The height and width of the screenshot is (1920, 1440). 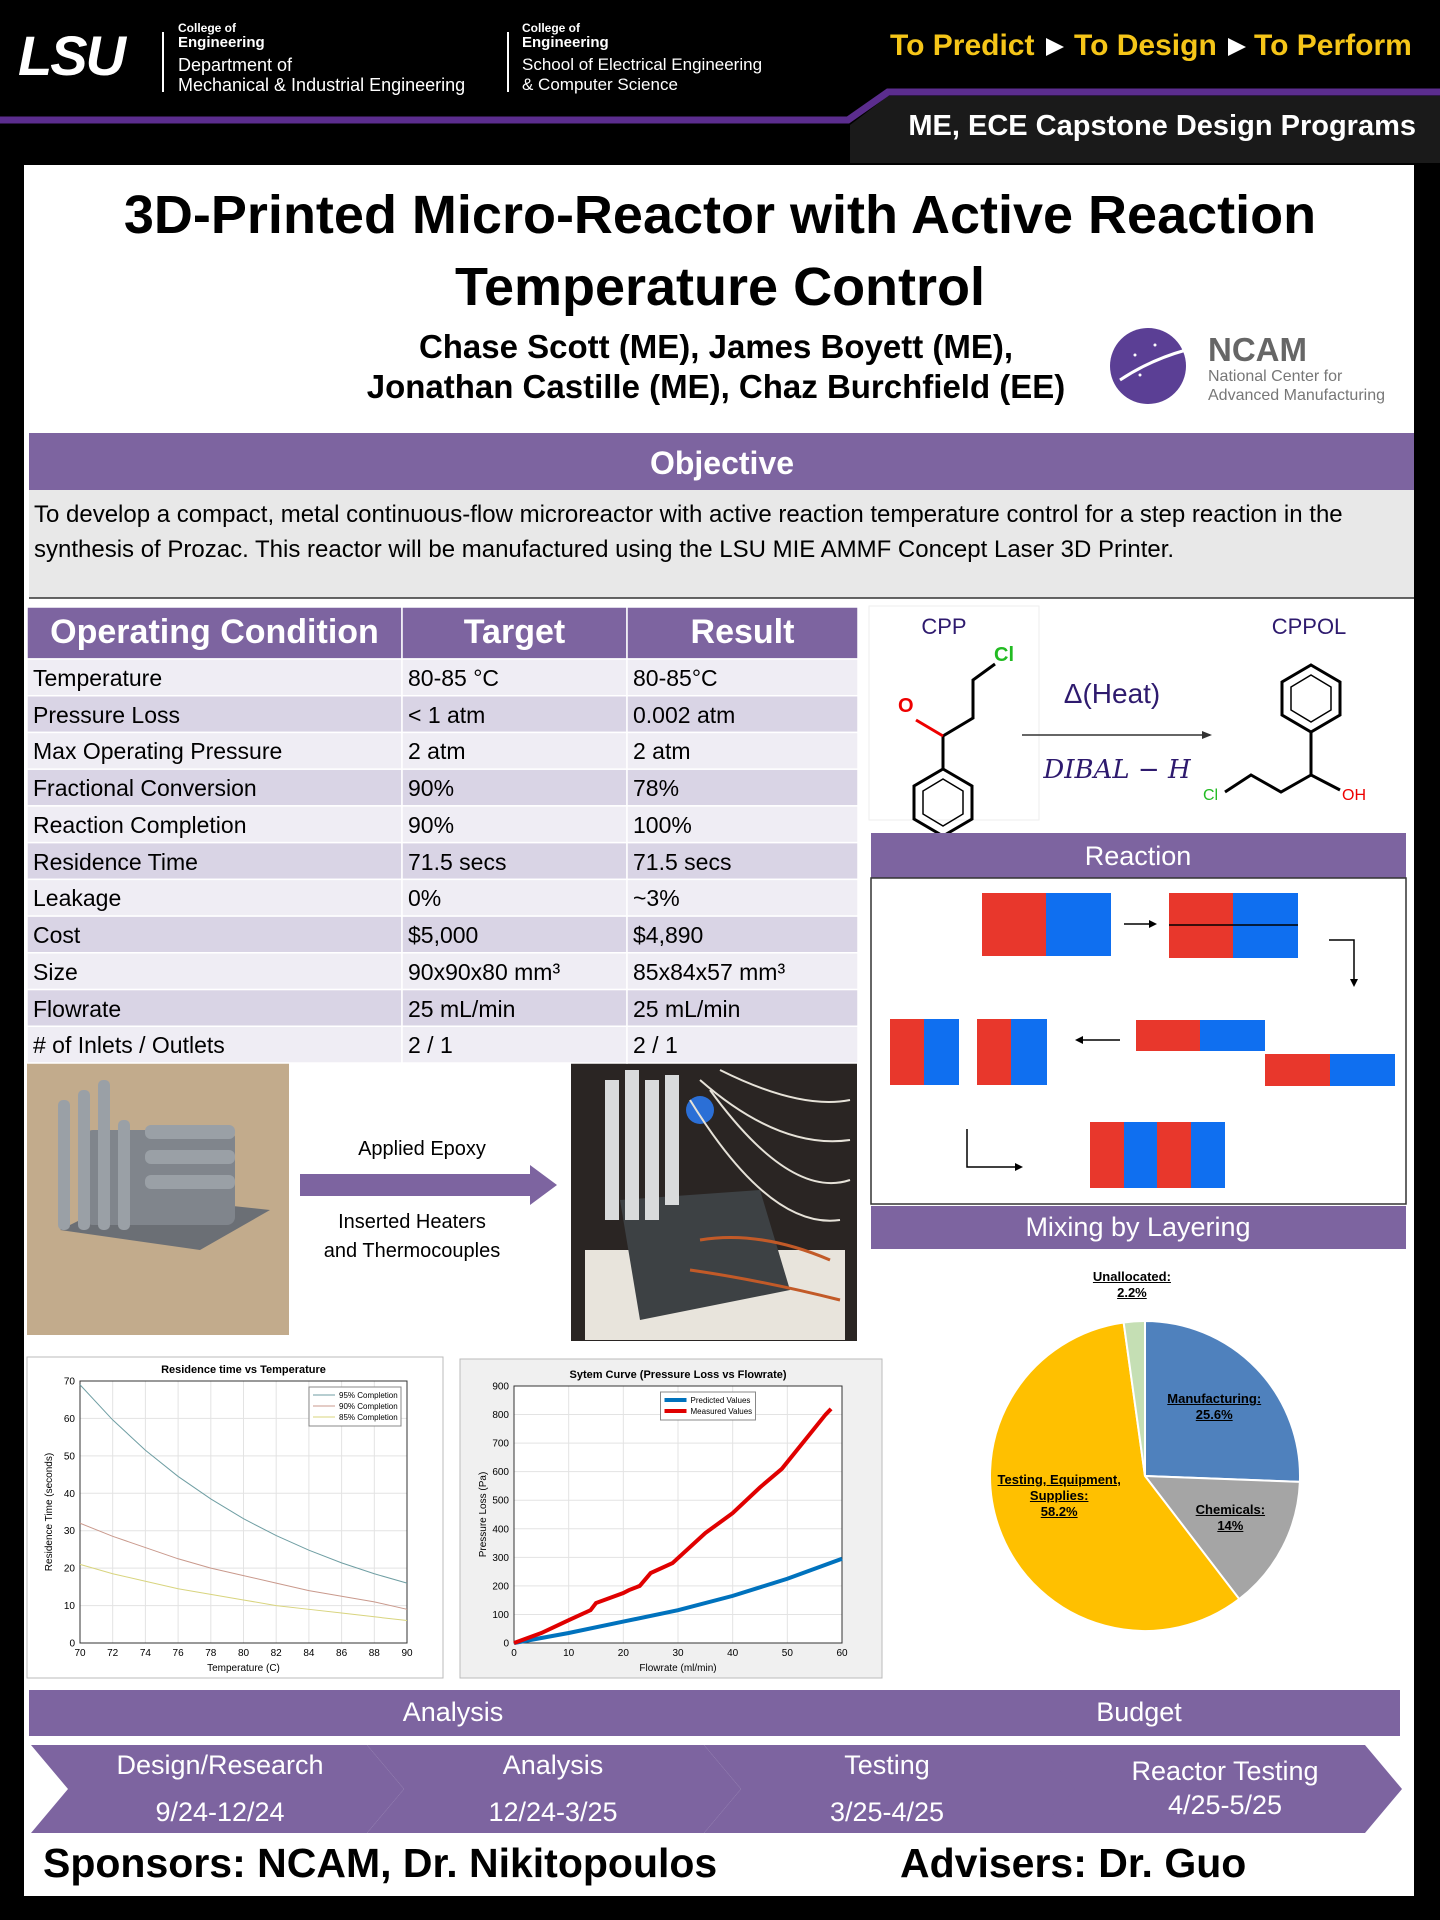 I want to click on x-tick-label: 40, so click(x=733, y=1653).